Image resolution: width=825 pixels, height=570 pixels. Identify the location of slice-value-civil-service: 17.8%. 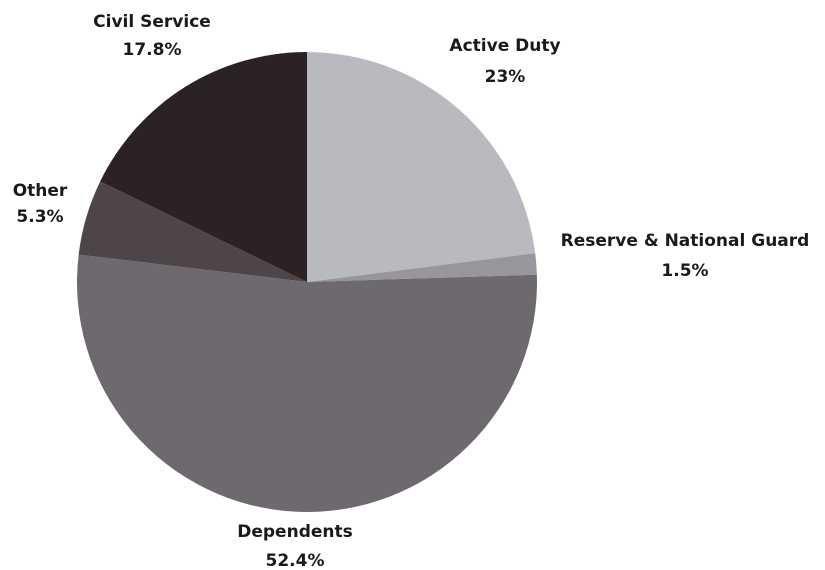
(152, 50).